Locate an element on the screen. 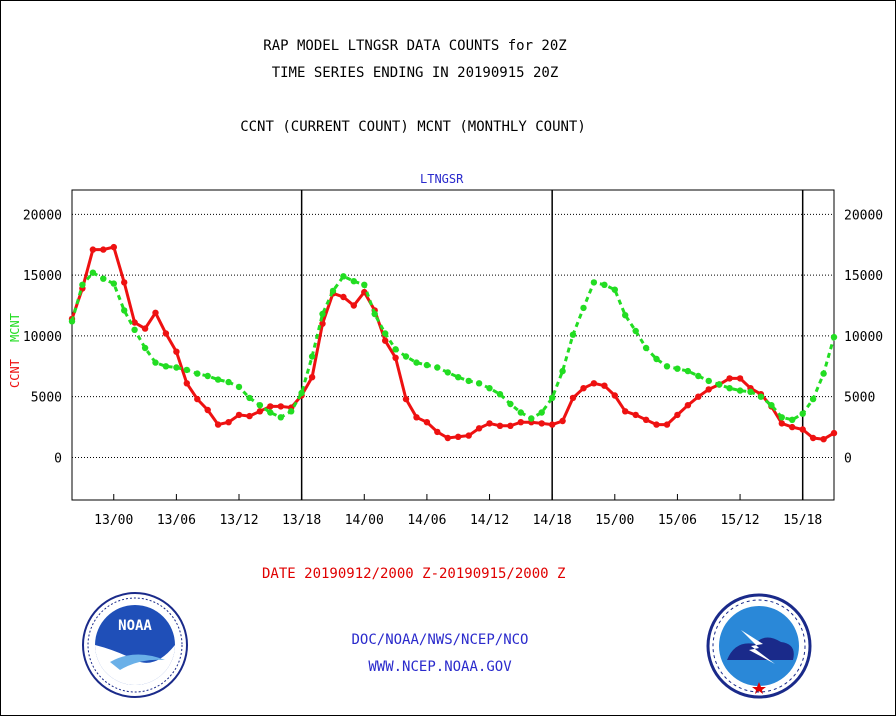  x-tick-label: 13/18 is located at coordinates (301, 520).